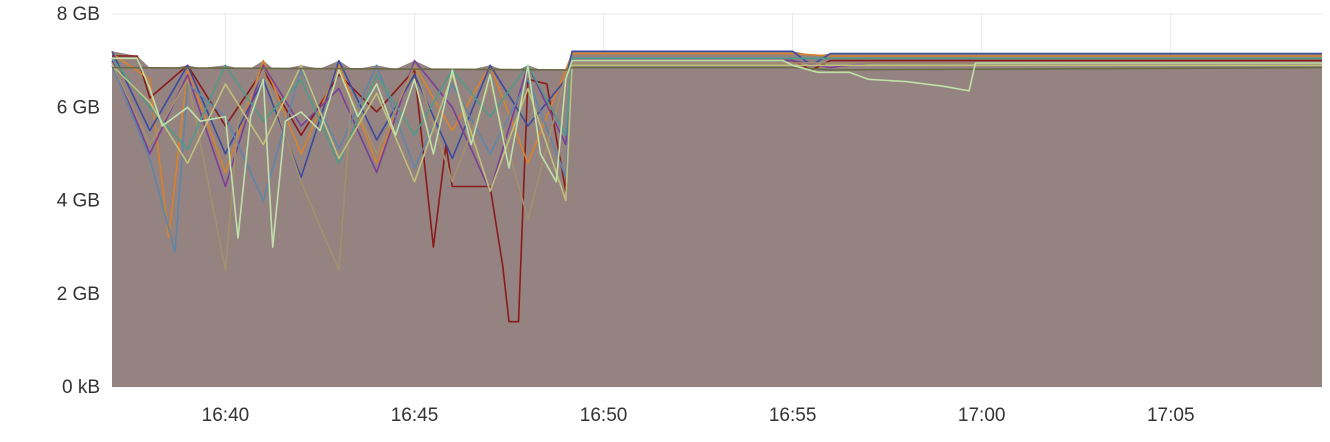 The image size is (1330, 442). Describe the element at coordinates (793, 415) in the screenshot. I see `x-tick-label: 16:55` at that location.